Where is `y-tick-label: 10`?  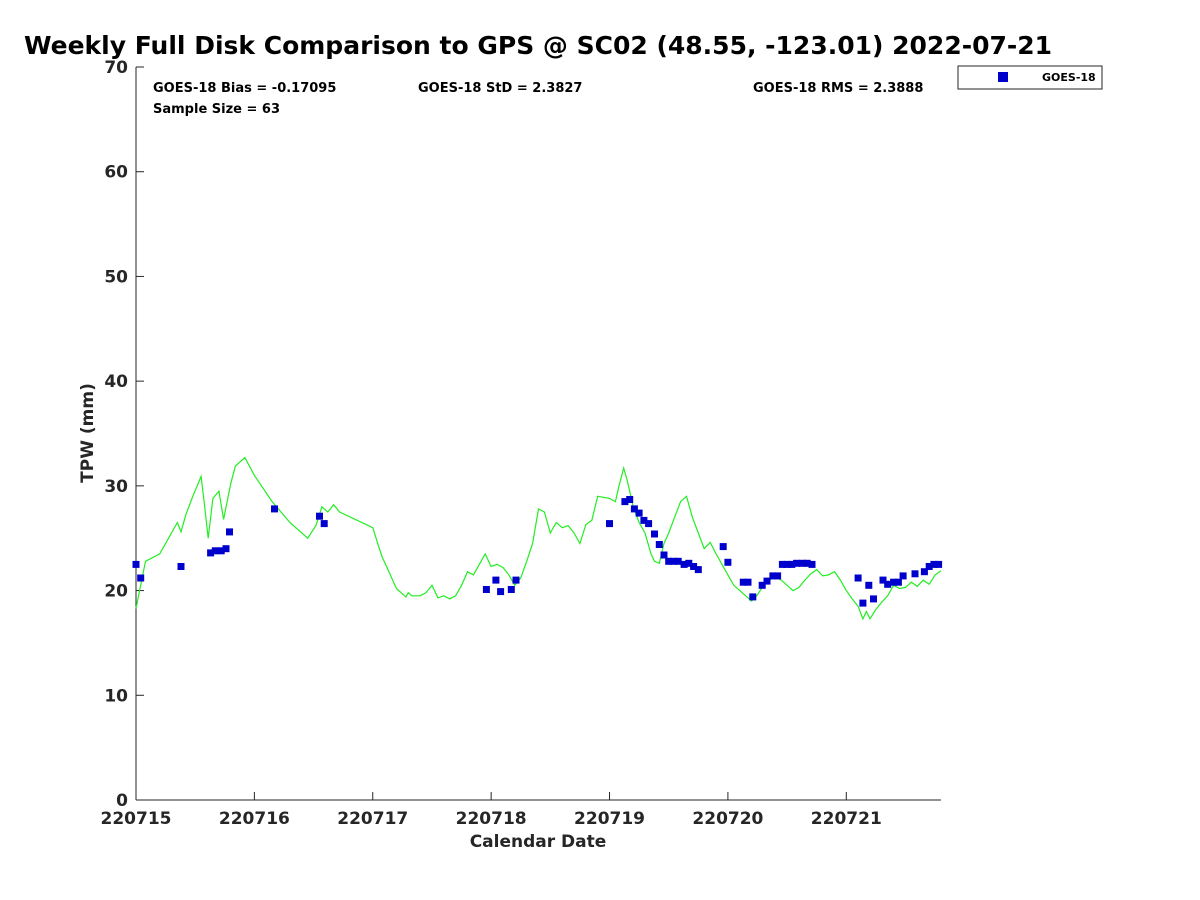
y-tick-label: 10 is located at coordinates (116, 696).